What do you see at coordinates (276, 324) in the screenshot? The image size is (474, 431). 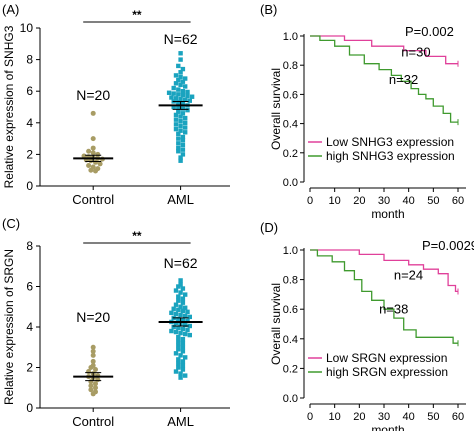 I see `y-axis-label: Overall survival` at bounding box center [276, 324].